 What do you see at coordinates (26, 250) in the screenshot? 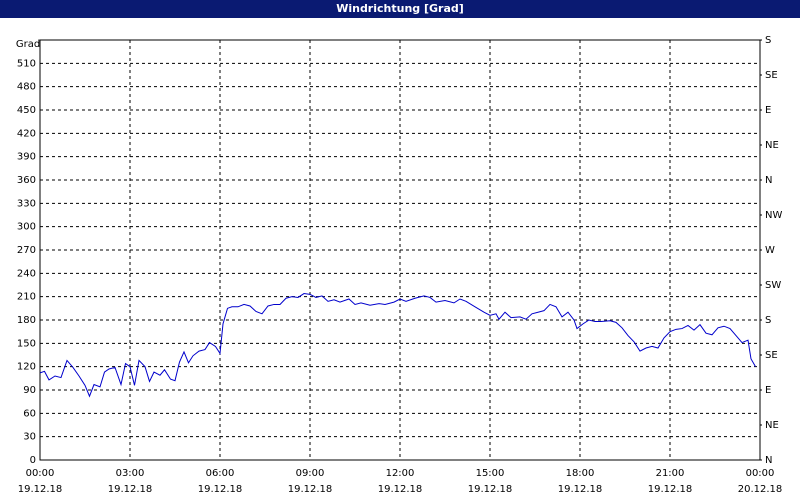
I see `y-tick-label: 270` at bounding box center [26, 250].